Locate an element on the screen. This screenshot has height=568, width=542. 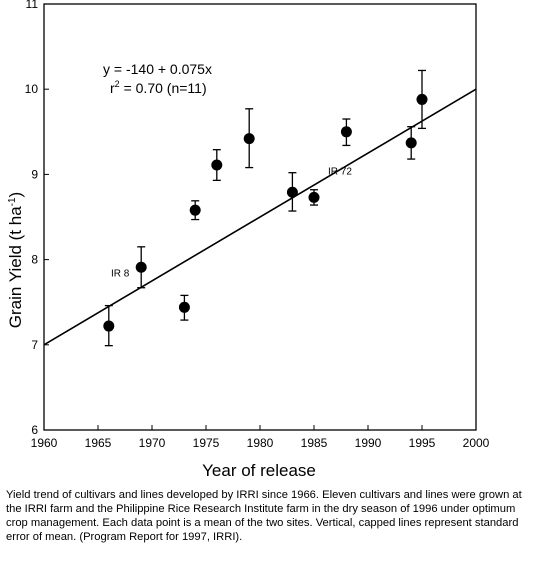
y-tick-label: 7 is located at coordinates (34, 345).